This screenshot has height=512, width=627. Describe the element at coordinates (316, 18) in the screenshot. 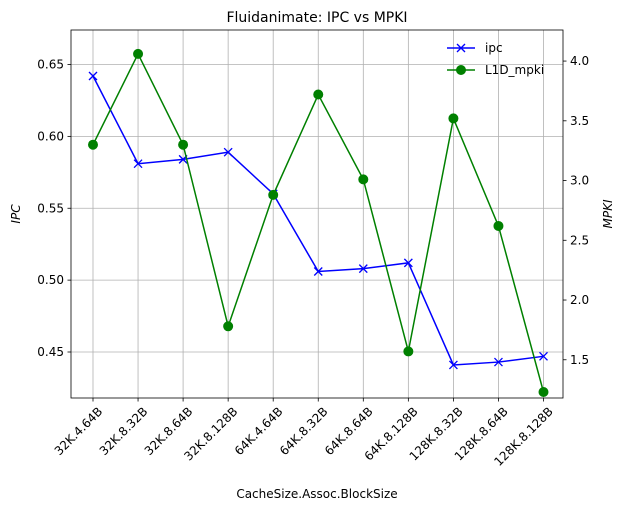

I see `chart-title: Fluidanimate: IPC vs MPKI` at that location.